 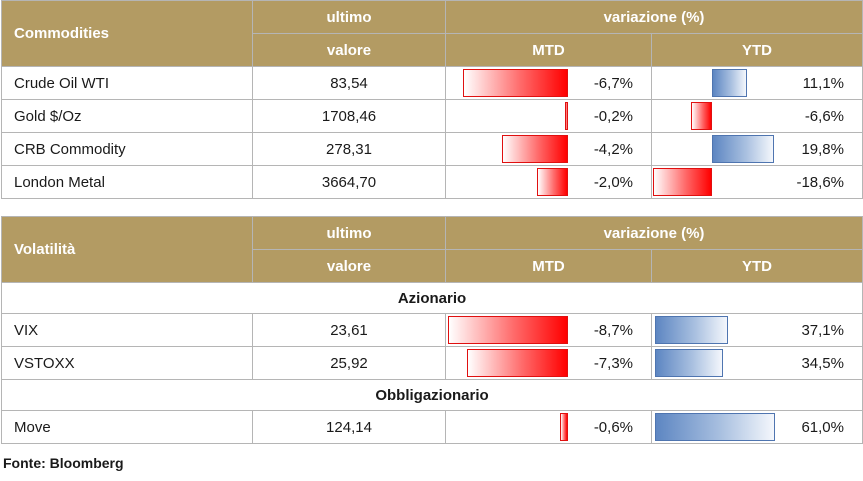 What do you see at coordinates (820, 182) in the screenshot?
I see `row-ytd-value: -18,6%` at bounding box center [820, 182].